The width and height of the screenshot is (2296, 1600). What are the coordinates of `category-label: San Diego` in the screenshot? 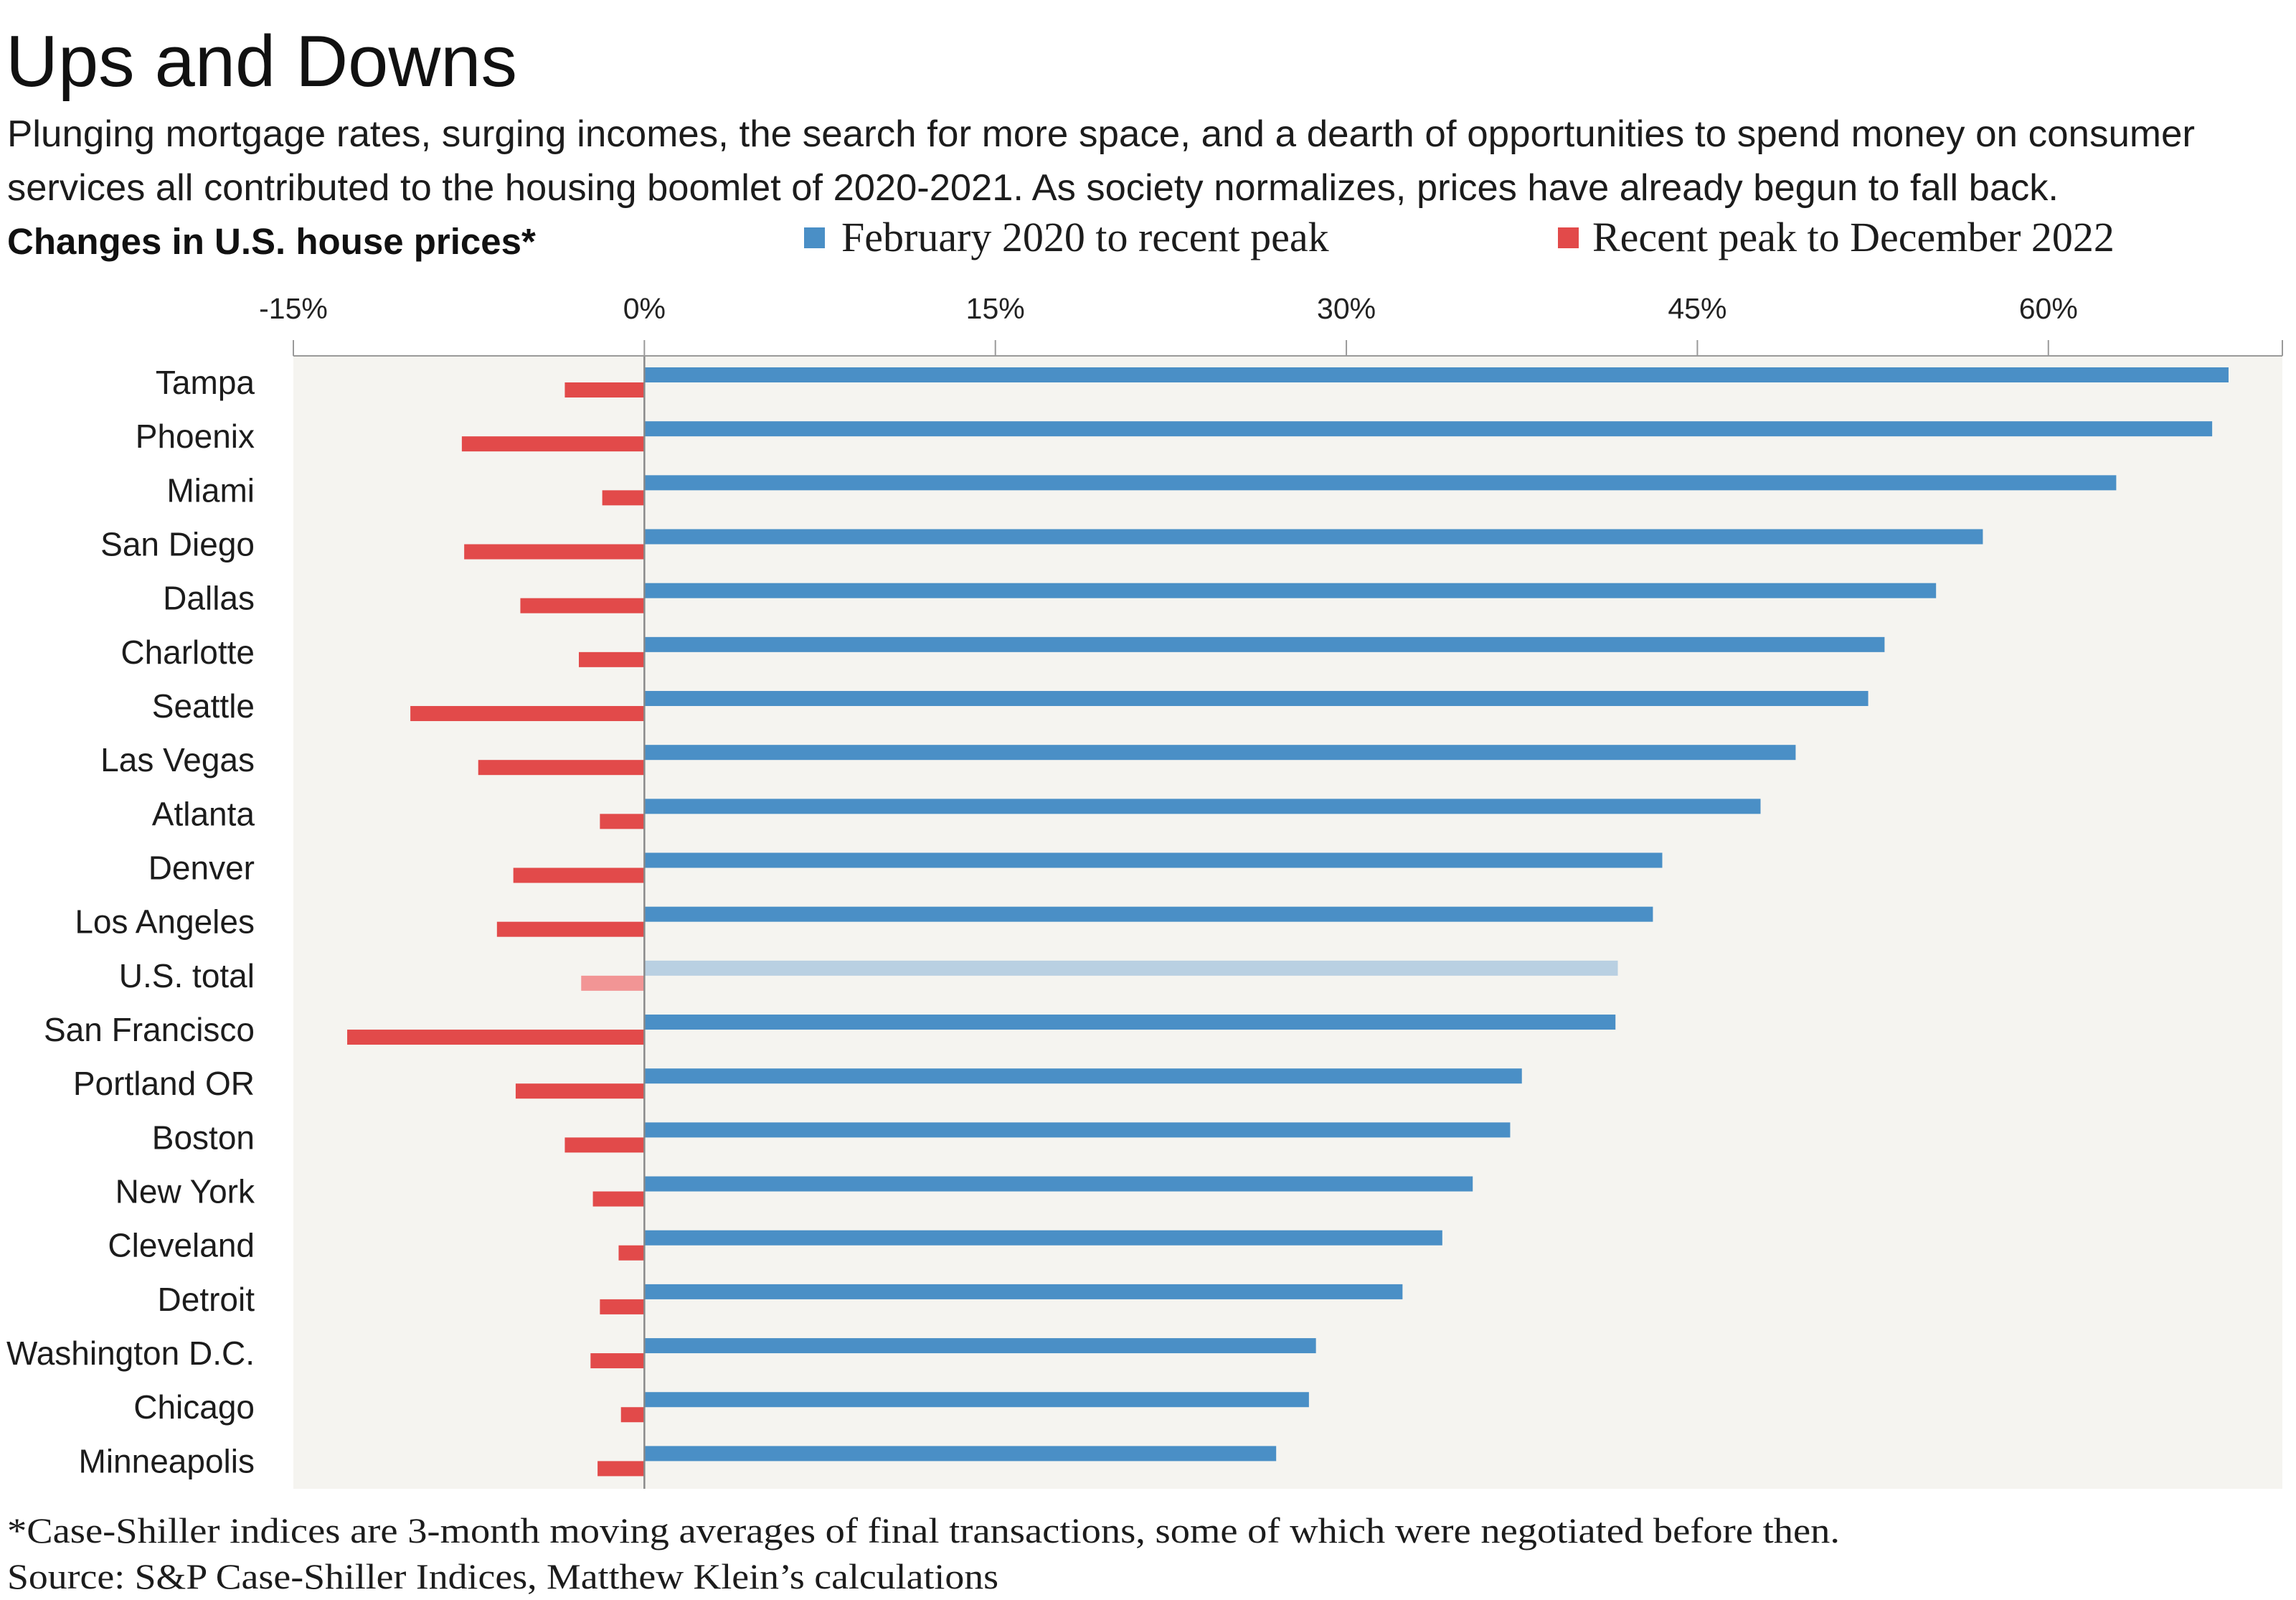 It's located at (177, 544).